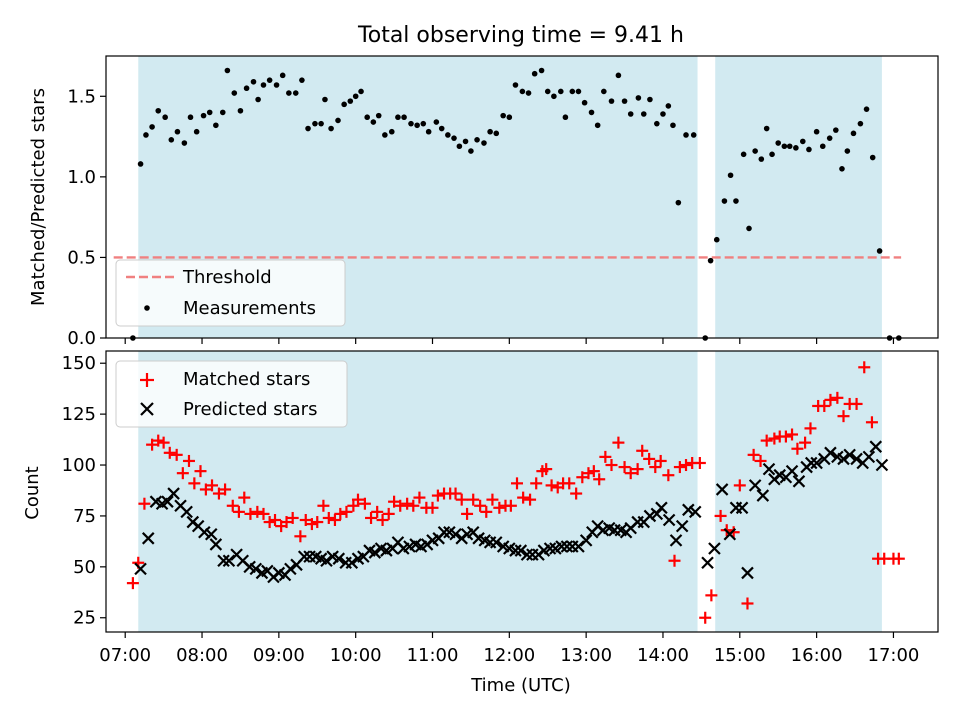  I want to click on top-y-axis-label: Matched/Predicted stars, so click(38, 197).